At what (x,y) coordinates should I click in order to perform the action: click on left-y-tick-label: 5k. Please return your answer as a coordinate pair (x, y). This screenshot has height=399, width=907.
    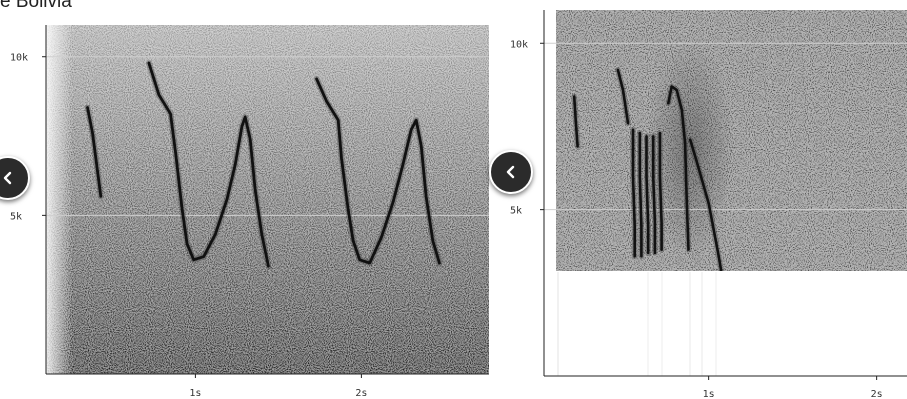
    Looking at the image, I should click on (16, 216).